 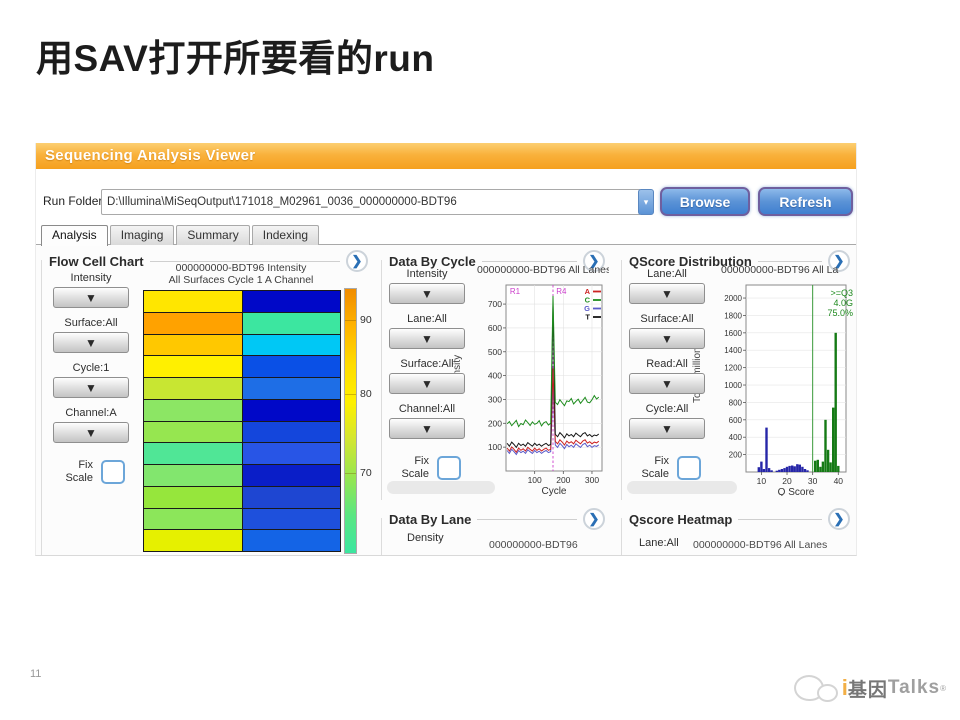 What do you see at coordinates (495, 304) in the screenshot?
I see `svg-text: 700` at bounding box center [495, 304].